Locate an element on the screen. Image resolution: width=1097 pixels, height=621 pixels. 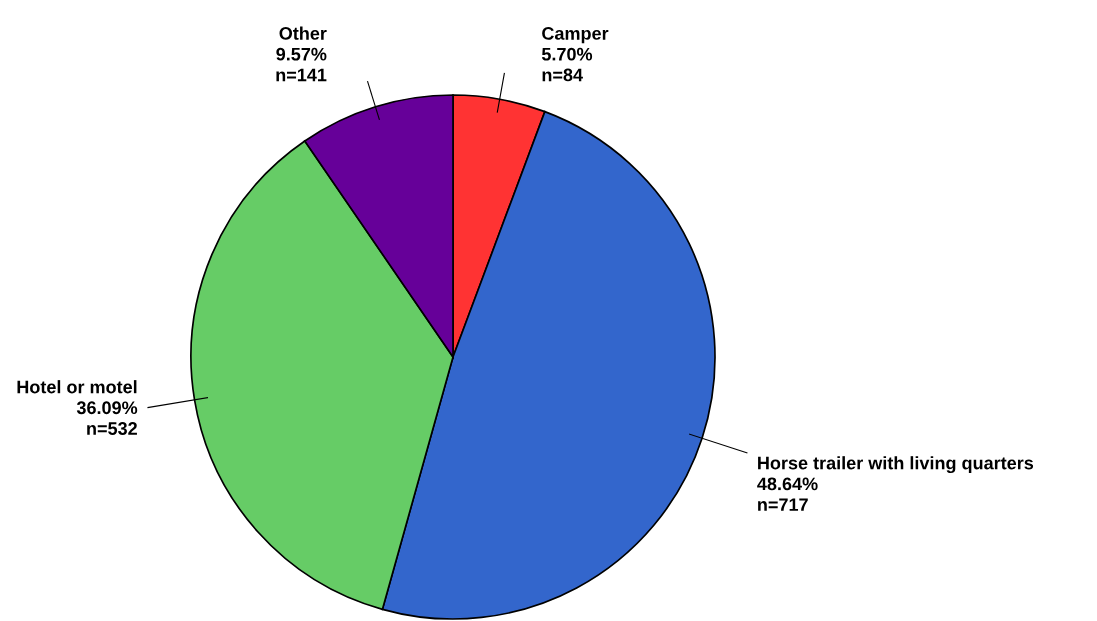
slice-label: Other is located at coordinates (303, 33).